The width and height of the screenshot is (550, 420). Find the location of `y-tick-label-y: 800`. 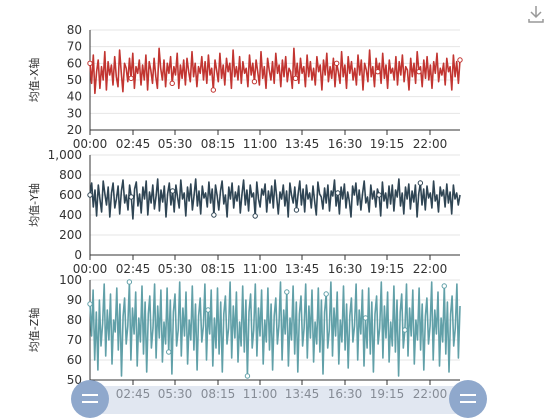

y-tick-label-y: 800 is located at coordinates (70, 175).